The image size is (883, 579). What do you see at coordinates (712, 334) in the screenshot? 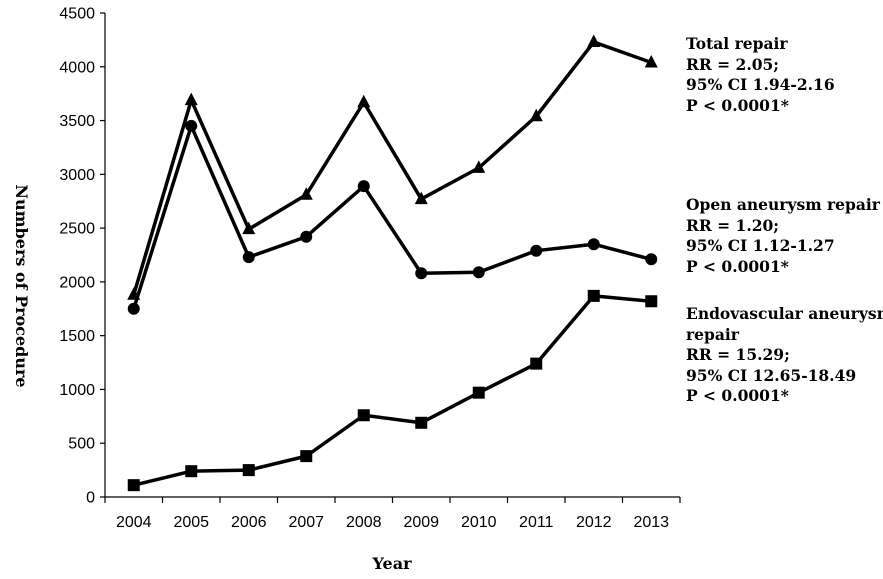
I see `annotation-line: repair` at bounding box center [712, 334].